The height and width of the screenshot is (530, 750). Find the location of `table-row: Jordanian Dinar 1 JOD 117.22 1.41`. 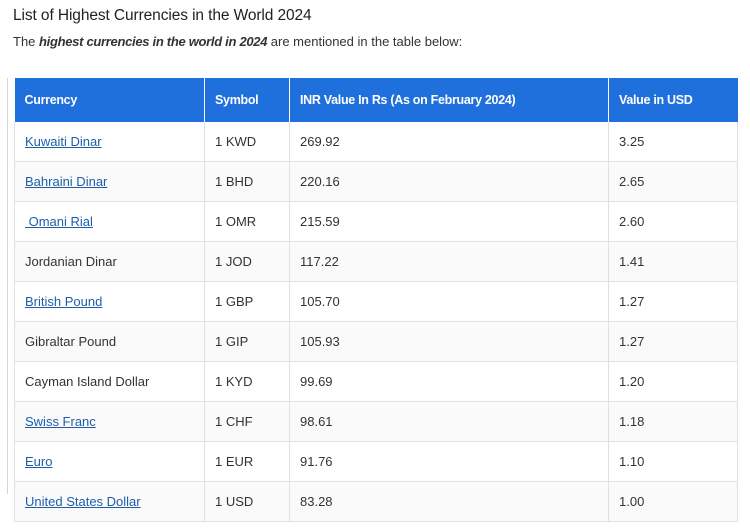

table-row: Jordanian Dinar 1 JOD 117.22 1.41 is located at coordinates (376, 261).